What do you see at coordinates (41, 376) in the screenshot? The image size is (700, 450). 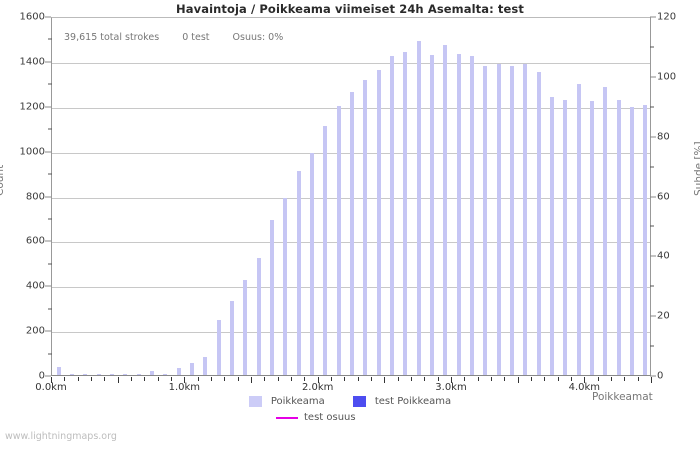 I see `y-tick-label-left: 0` at bounding box center [41, 376].